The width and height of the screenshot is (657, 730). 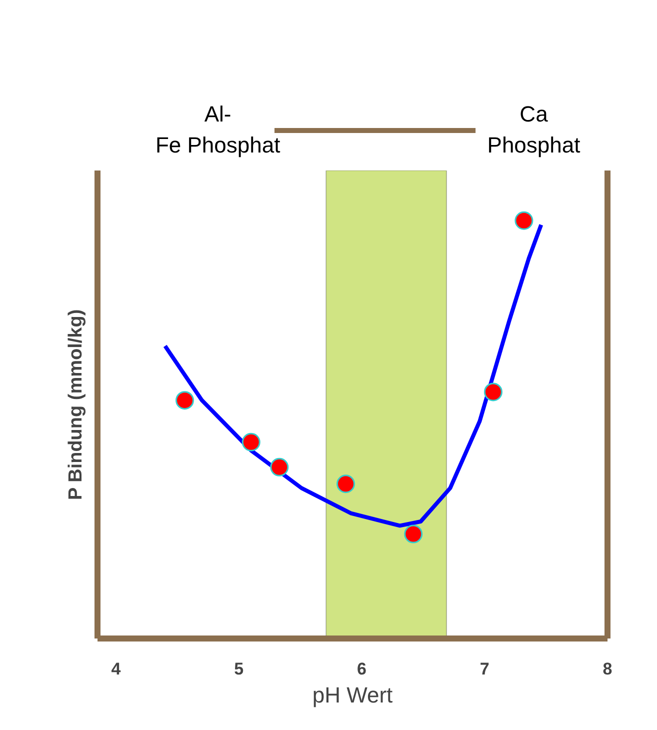 I want to click on text: Al- Fe Phosphat, so click(x=217, y=129).